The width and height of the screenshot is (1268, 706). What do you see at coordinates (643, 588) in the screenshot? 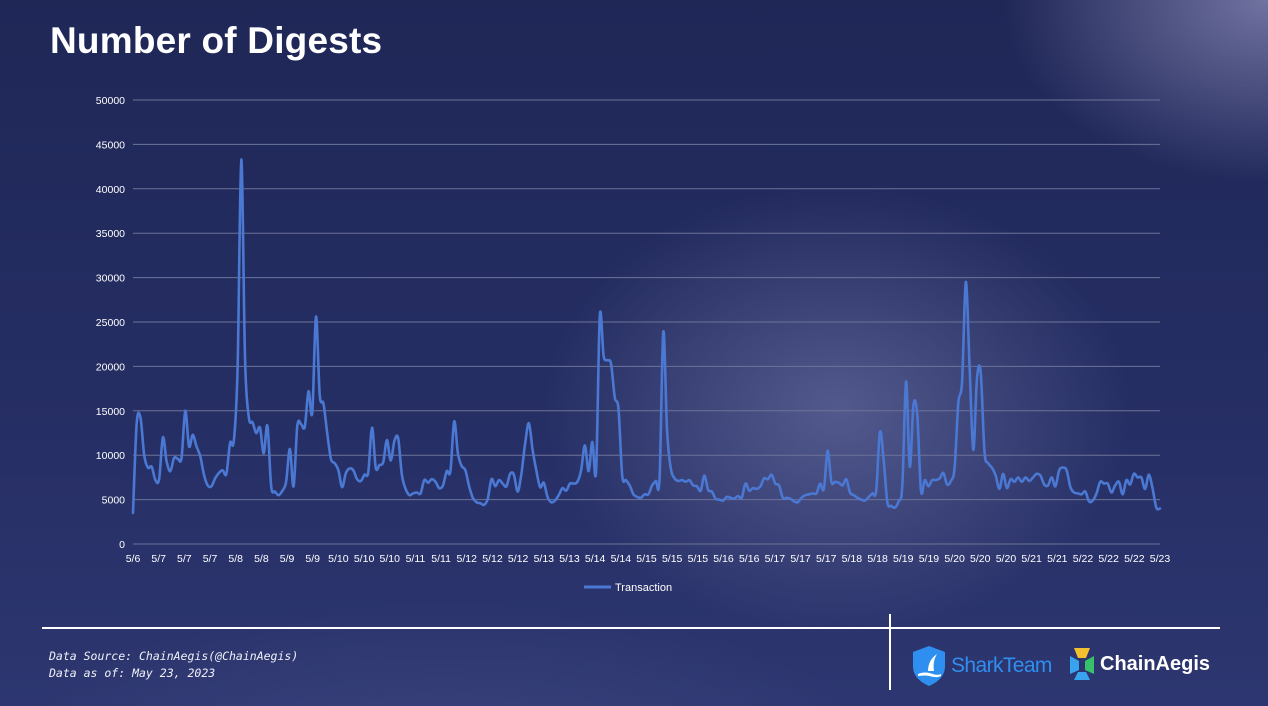
I see `legend-label-transaction: Transaction` at bounding box center [643, 588].